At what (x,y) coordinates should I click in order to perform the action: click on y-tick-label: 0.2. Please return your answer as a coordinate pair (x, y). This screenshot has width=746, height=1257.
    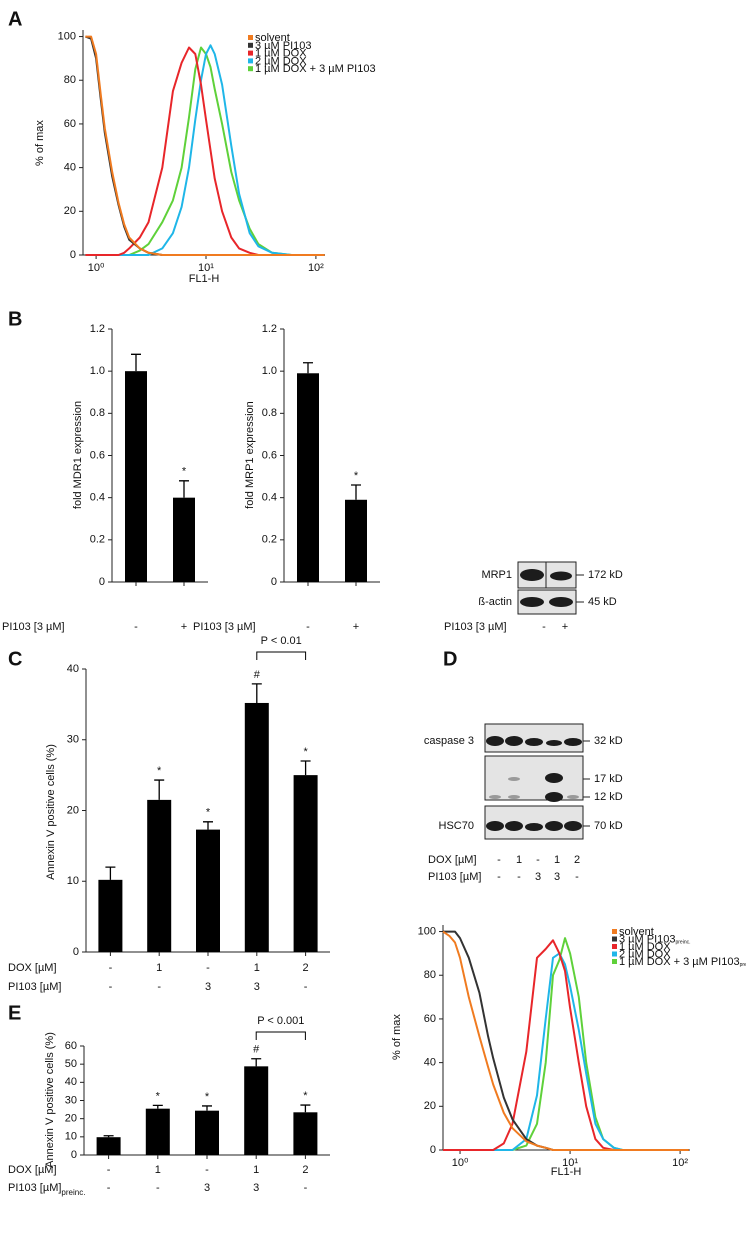
    Looking at the image, I should click on (269, 540).